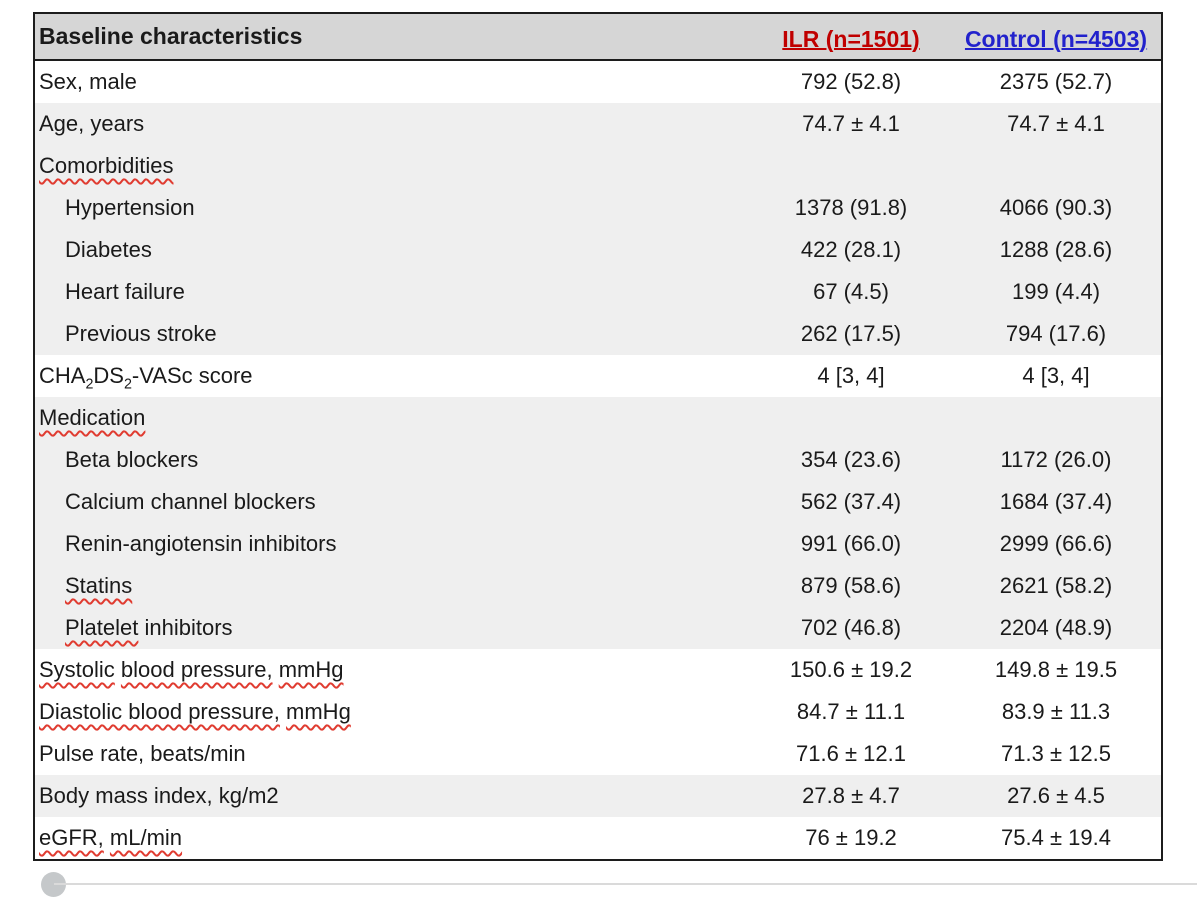  What do you see at coordinates (851, 249) in the screenshot?
I see `ilr-value: 422 (28.1)` at bounding box center [851, 249].